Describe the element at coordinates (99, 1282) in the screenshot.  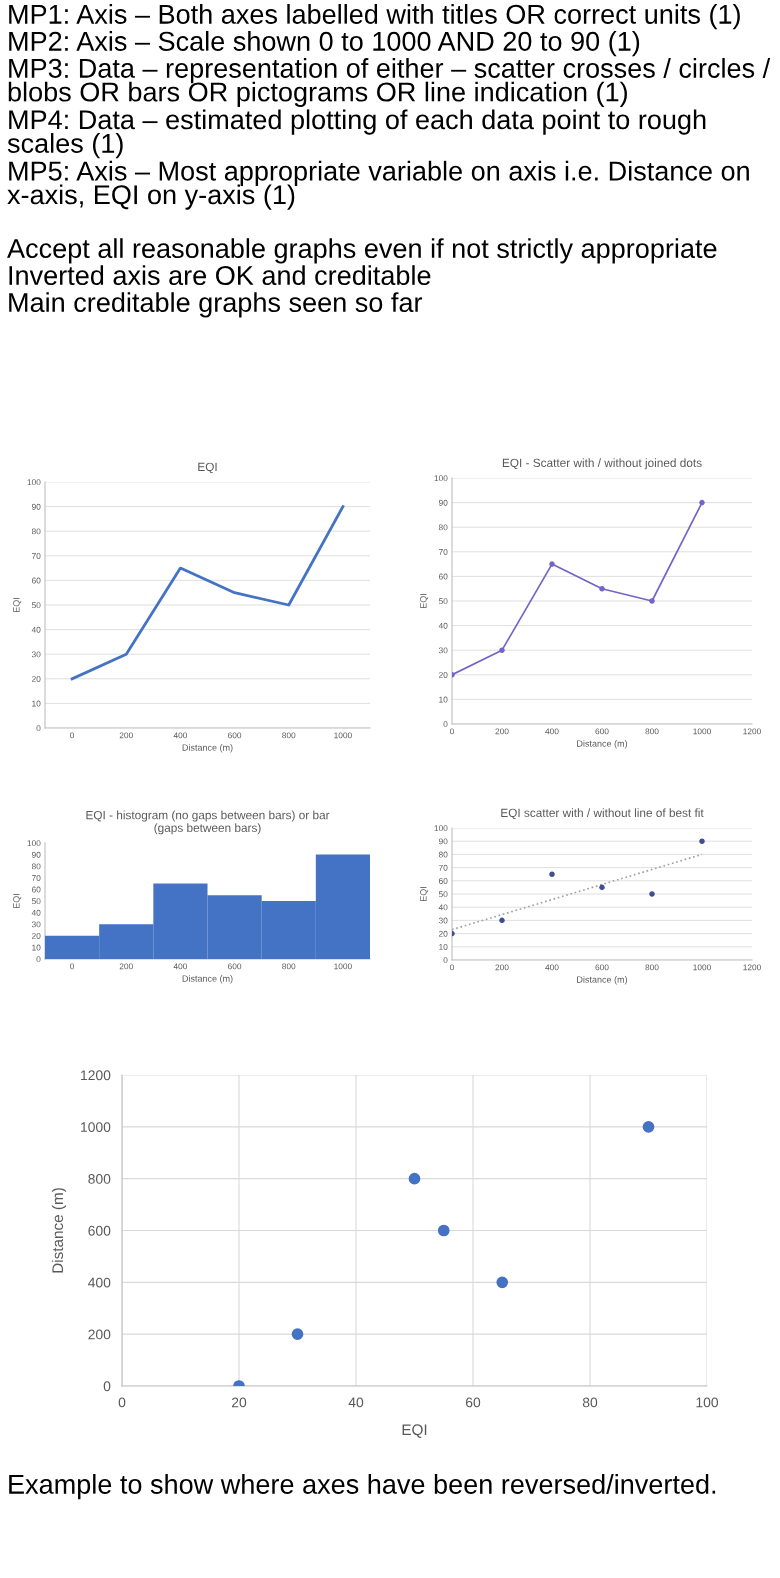
I see `y-tick-label: 400` at that location.